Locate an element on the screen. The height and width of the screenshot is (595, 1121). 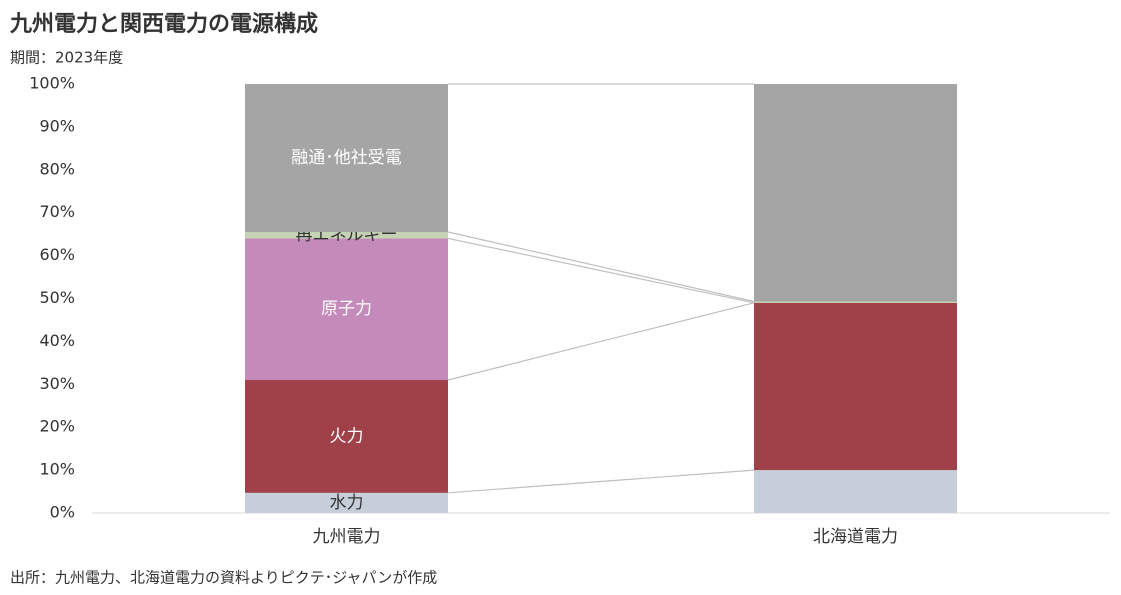
segment-label: 水力 is located at coordinates (347, 503).